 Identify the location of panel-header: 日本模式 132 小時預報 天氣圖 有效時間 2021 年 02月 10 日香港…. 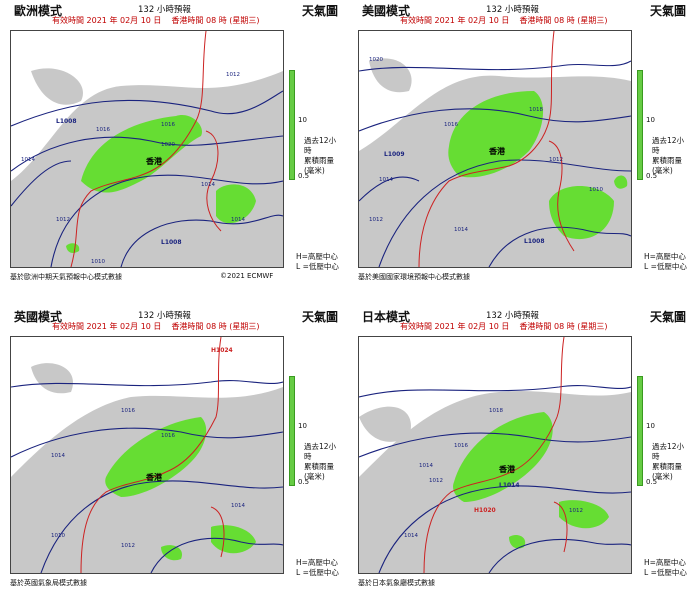
(524, 323).